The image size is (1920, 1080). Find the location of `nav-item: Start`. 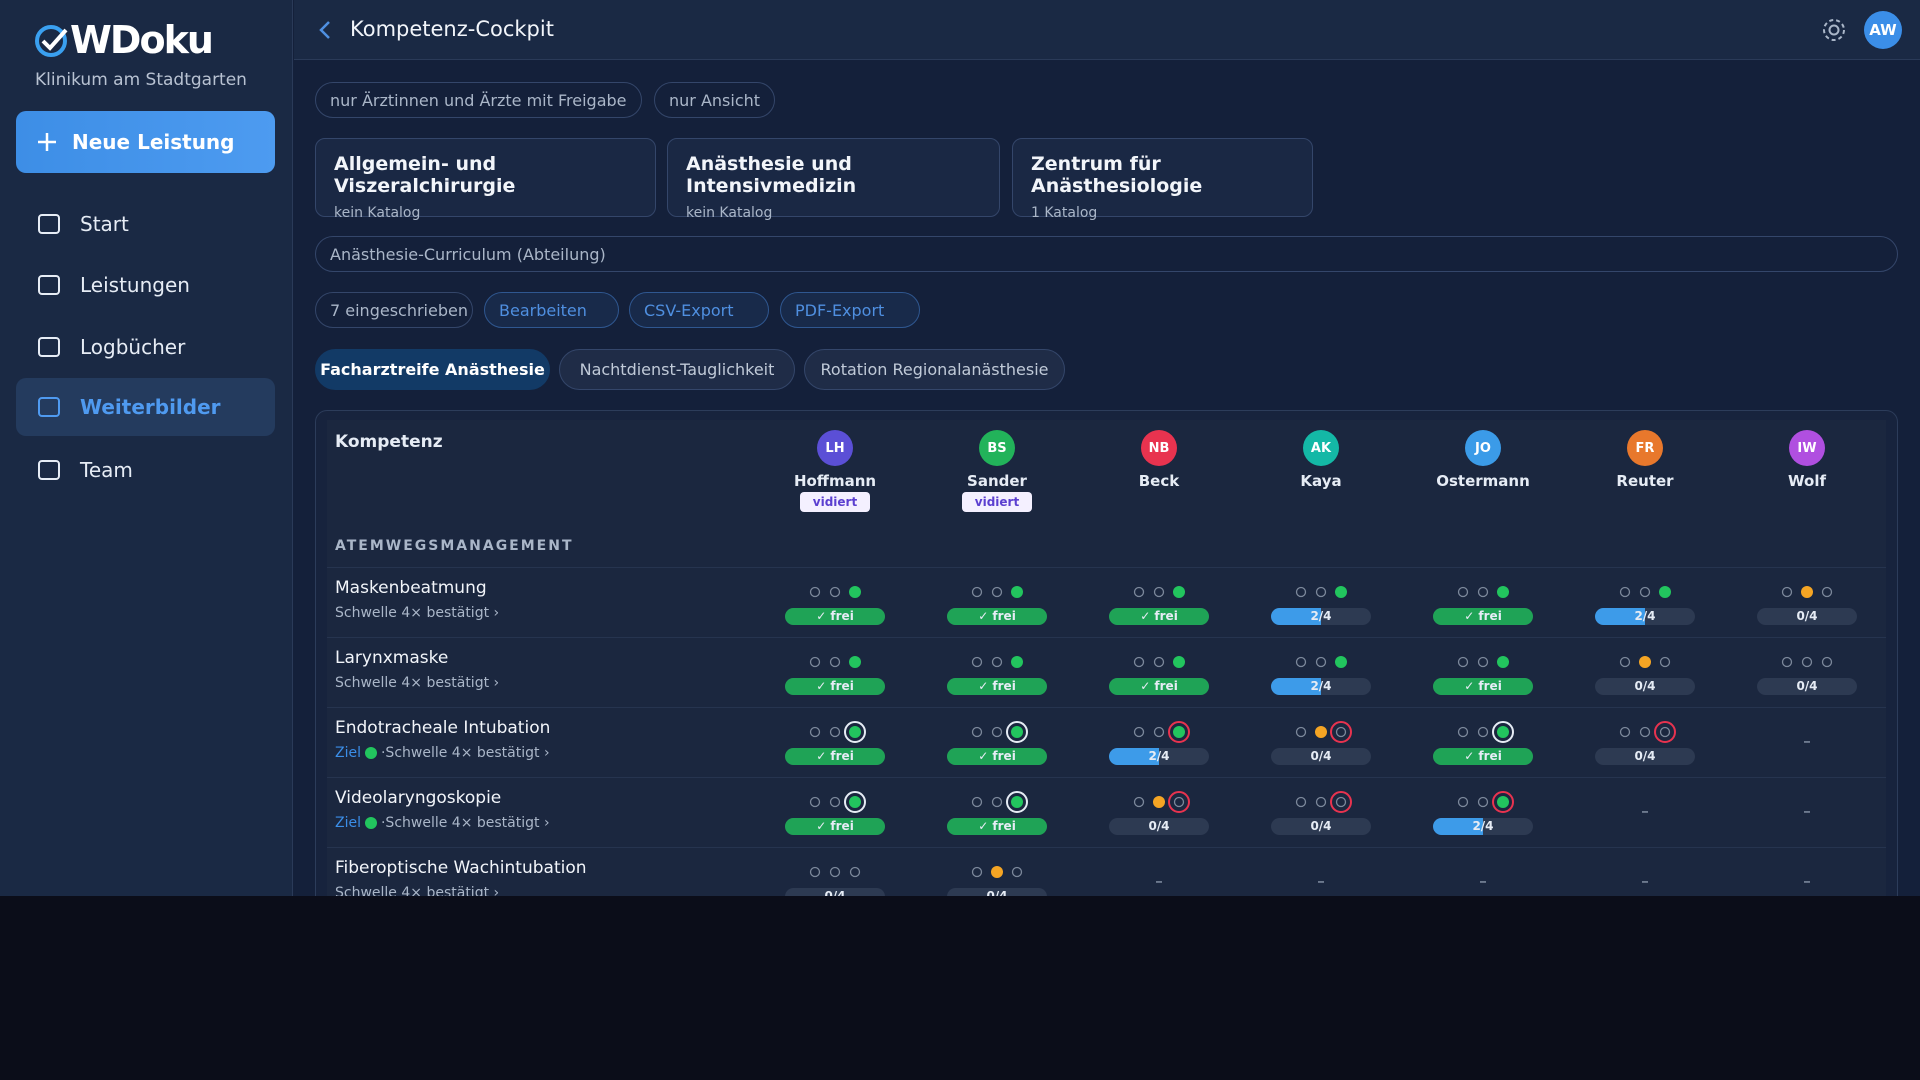

nav-item: Start is located at coordinates (145, 224).